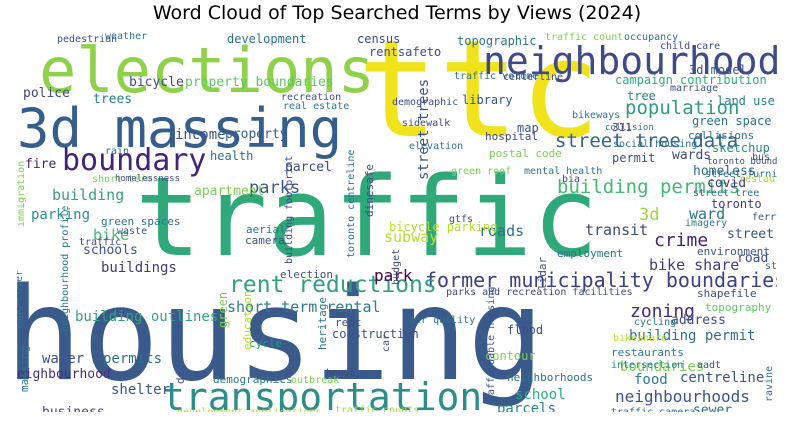 The width and height of the screenshot is (794, 431). I want to click on word-sidewalk: demographic, so click(425, 102).